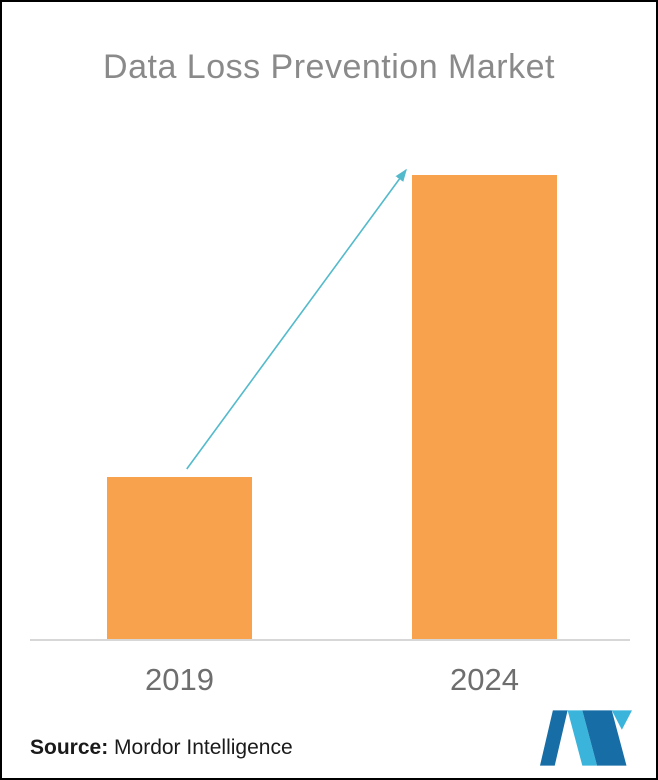 This screenshot has height=780, width=658. I want to click on x-tick-2024: 2024, so click(484, 679).